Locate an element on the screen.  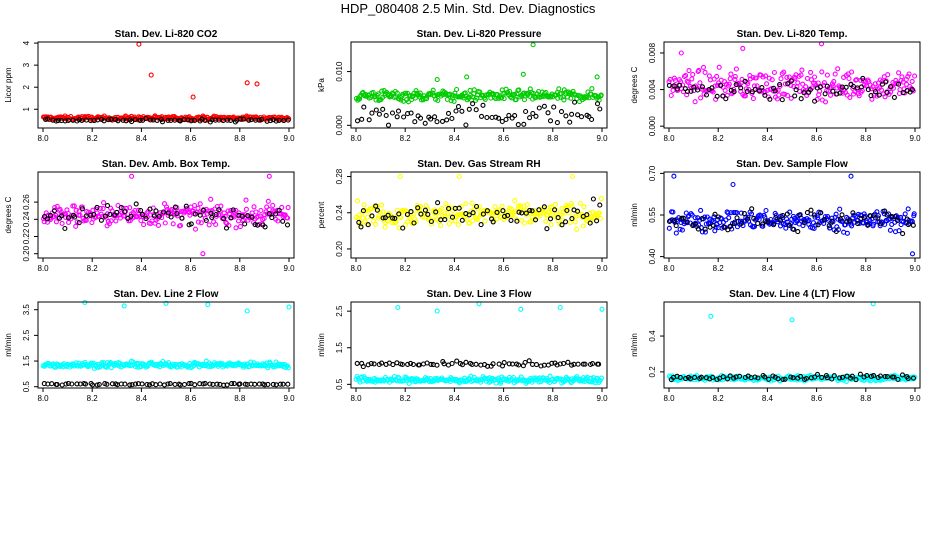
x-tick-label: 8.6 is located at coordinates (817, 268).